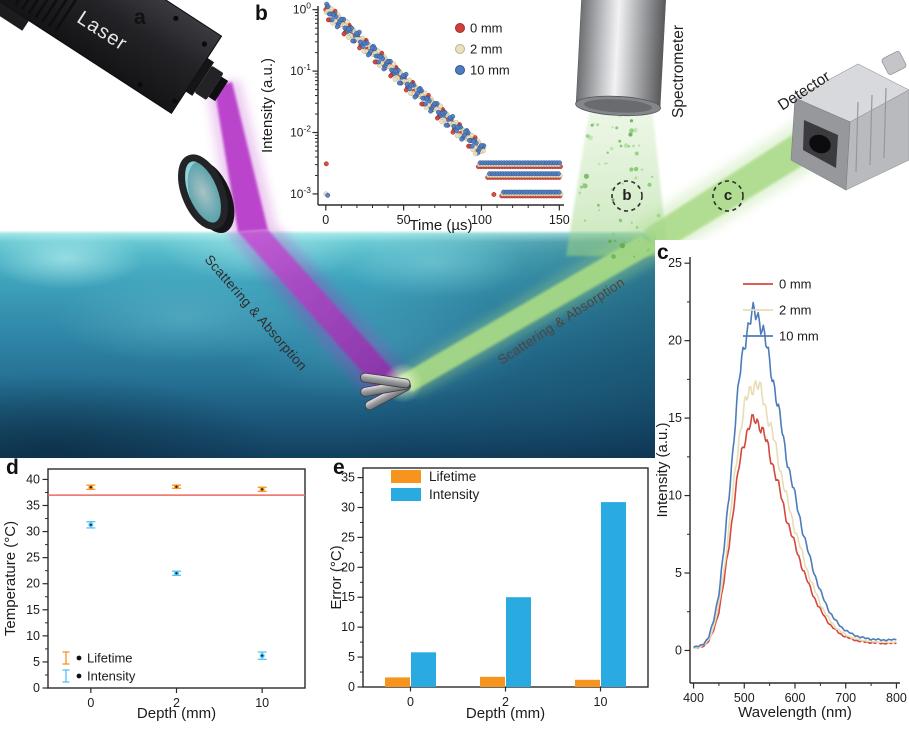  I want to click on tick-label: 800, so click(896, 698).